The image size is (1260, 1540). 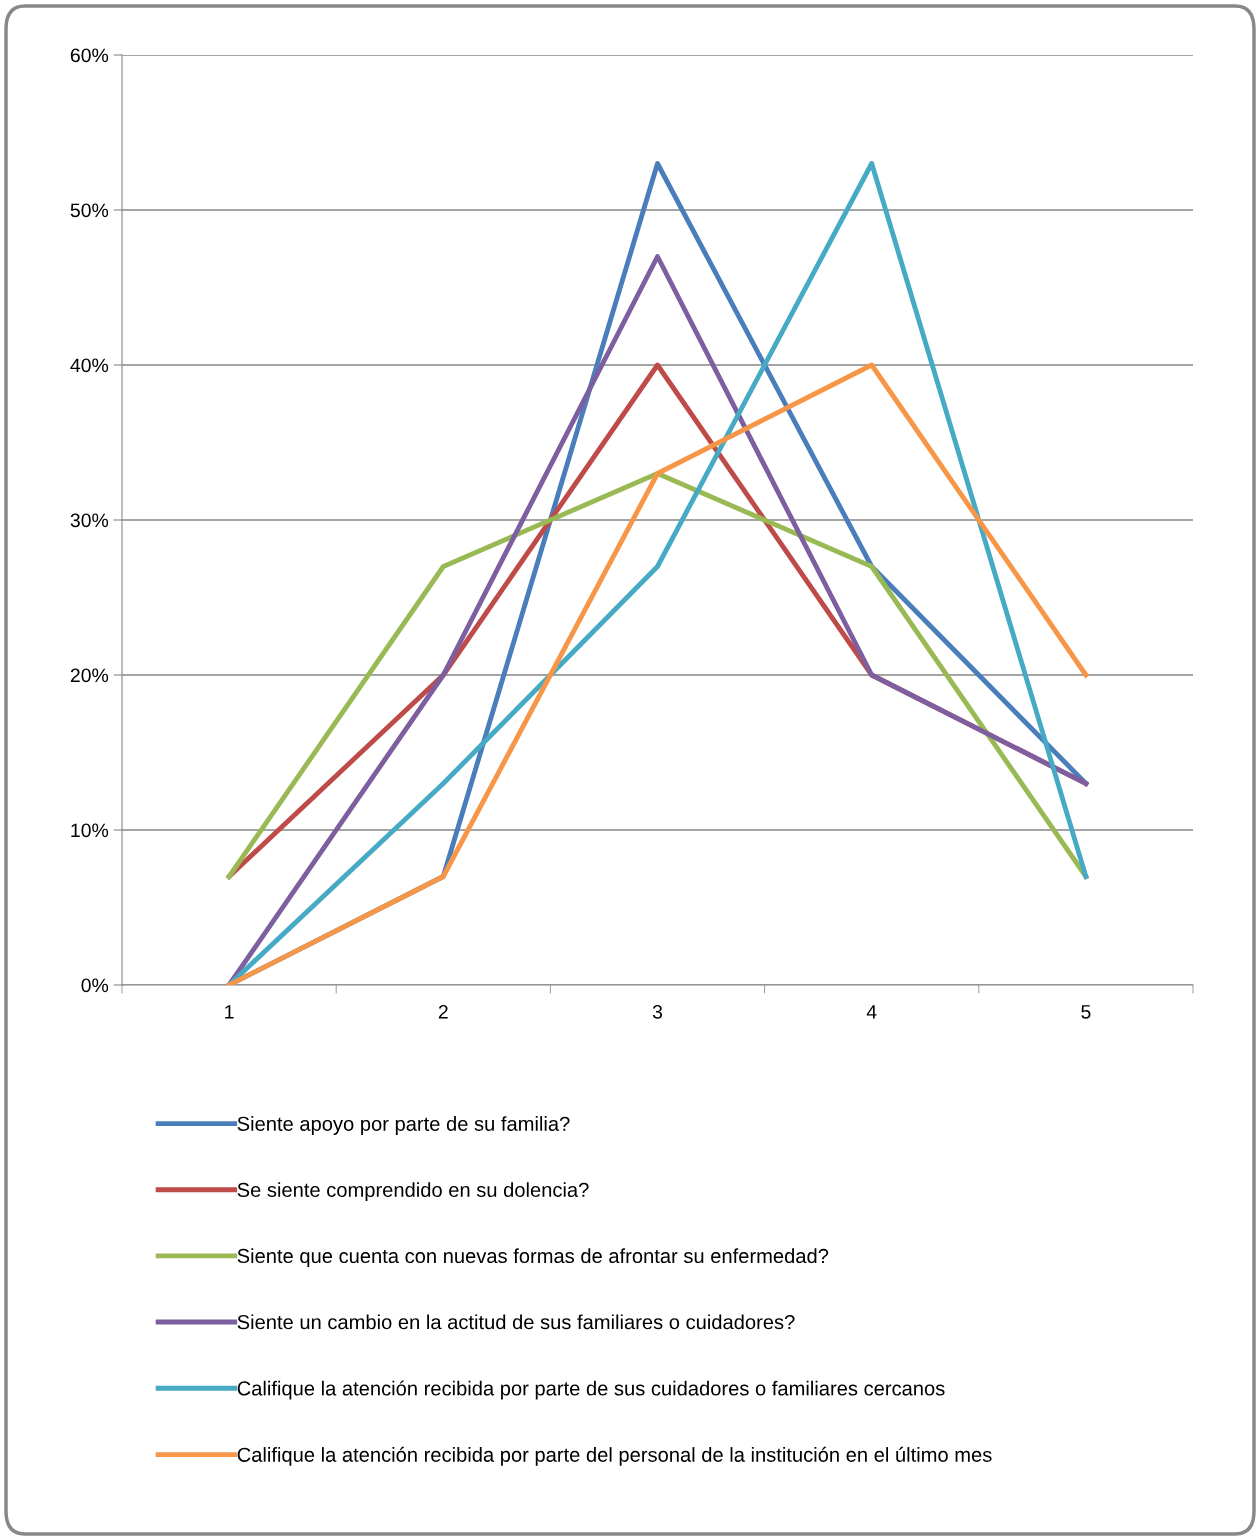 What do you see at coordinates (90, 830) in the screenshot?
I see `y-tick-label: 10%` at bounding box center [90, 830].